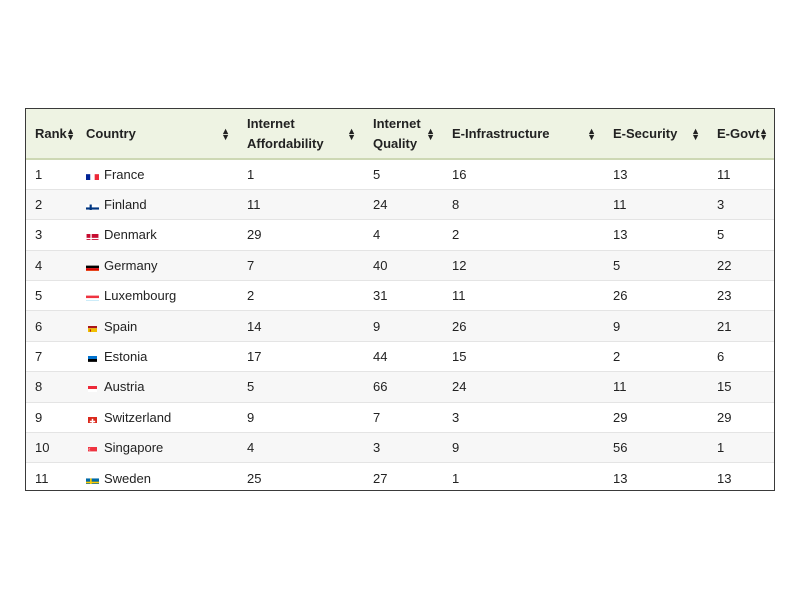 Image resolution: width=800 pixels, height=600 pixels. Describe the element at coordinates (617, 265) in the screenshot. I see `e-security-cell: 5` at that location.